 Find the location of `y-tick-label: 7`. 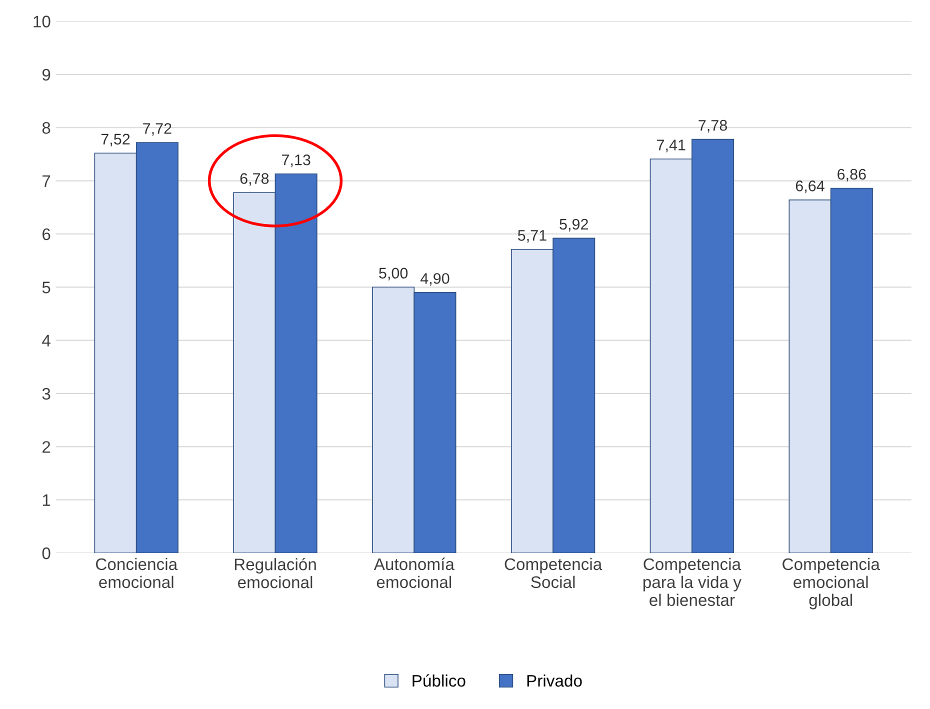

y-tick-label: 7 is located at coordinates (46, 181).